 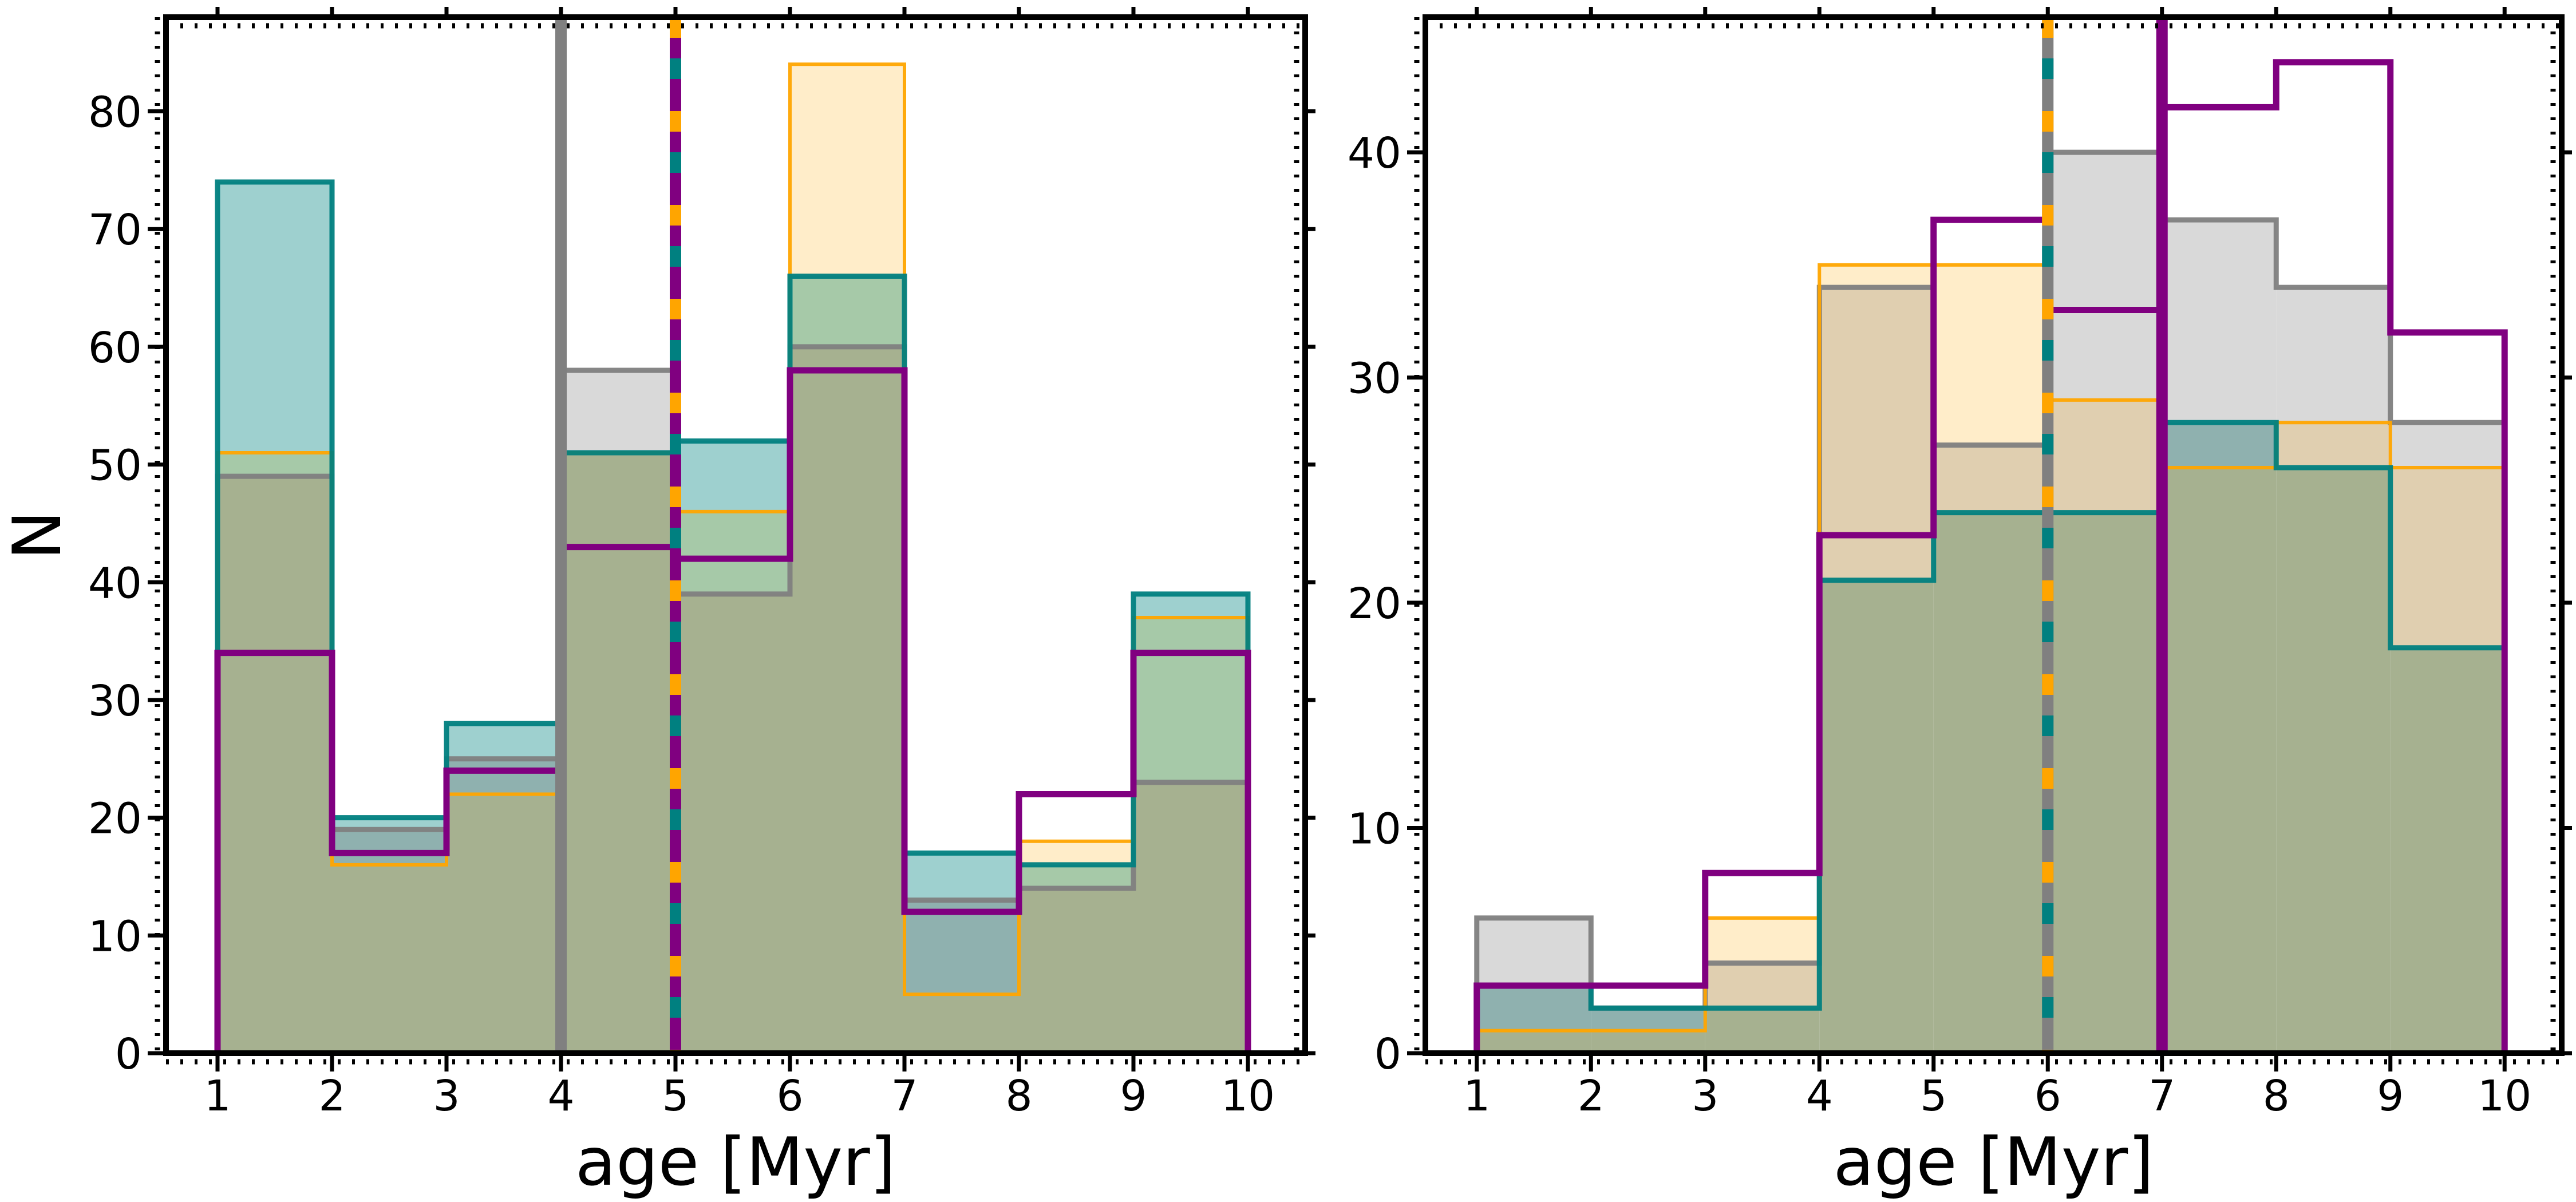 I want to click on y-axis-label: N, so click(x=38, y=535).